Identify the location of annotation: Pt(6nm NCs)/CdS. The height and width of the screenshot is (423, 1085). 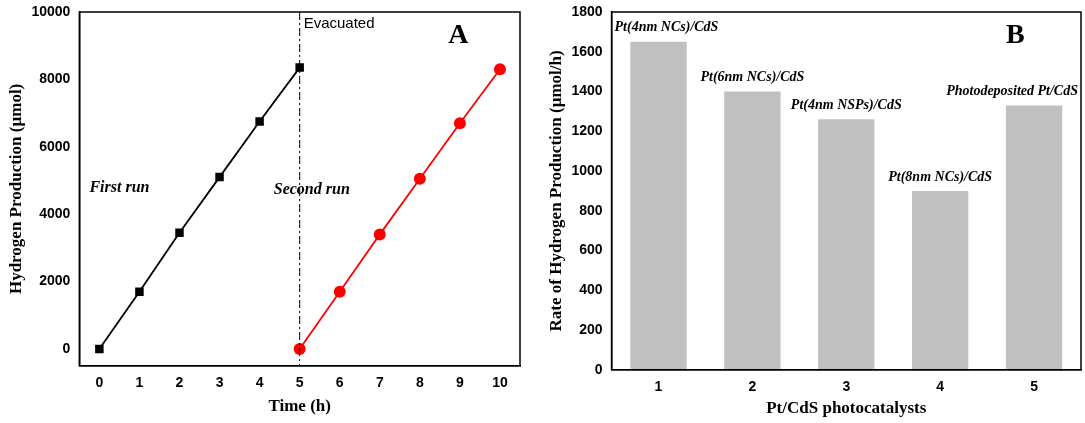
(752, 77).